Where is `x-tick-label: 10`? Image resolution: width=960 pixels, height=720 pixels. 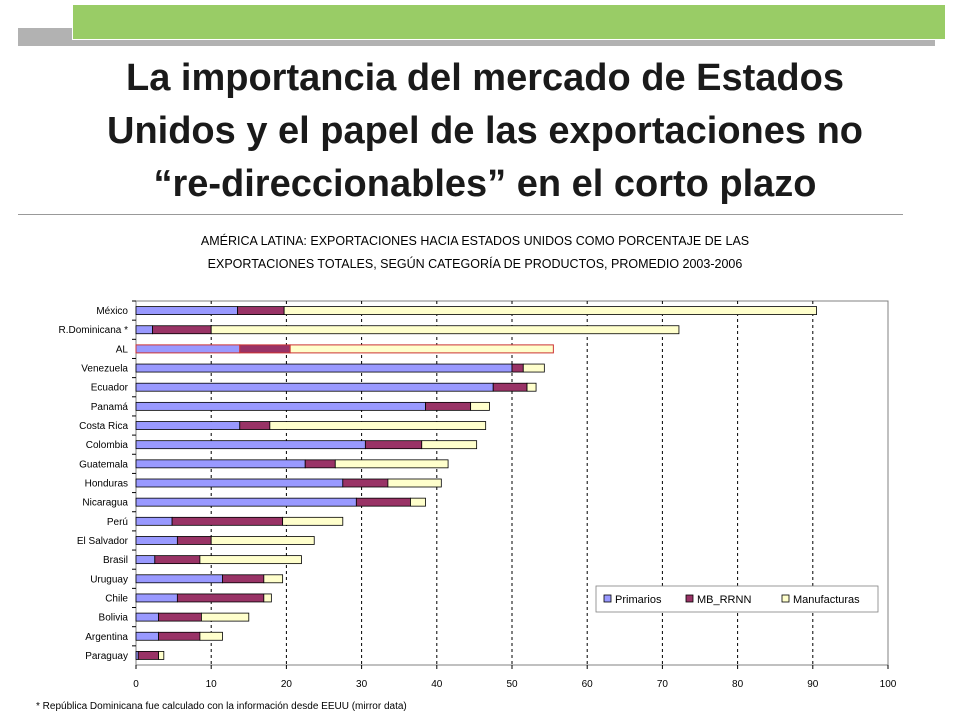
x-tick-label: 10 is located at coordinates (212, 684).